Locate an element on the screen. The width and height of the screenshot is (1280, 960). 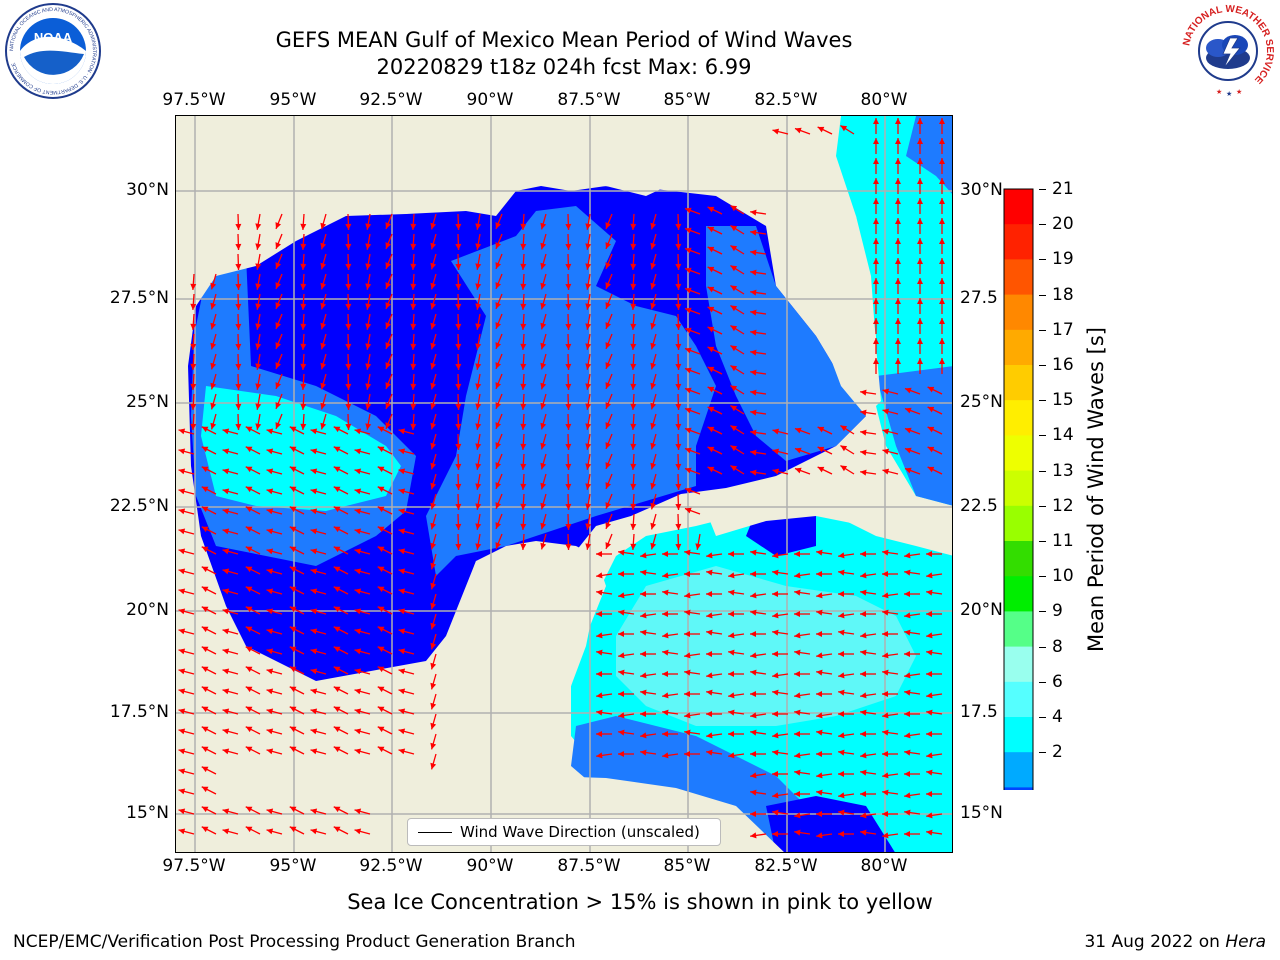
lat-tick-right: 25°N is located at coordinates (981, 402).